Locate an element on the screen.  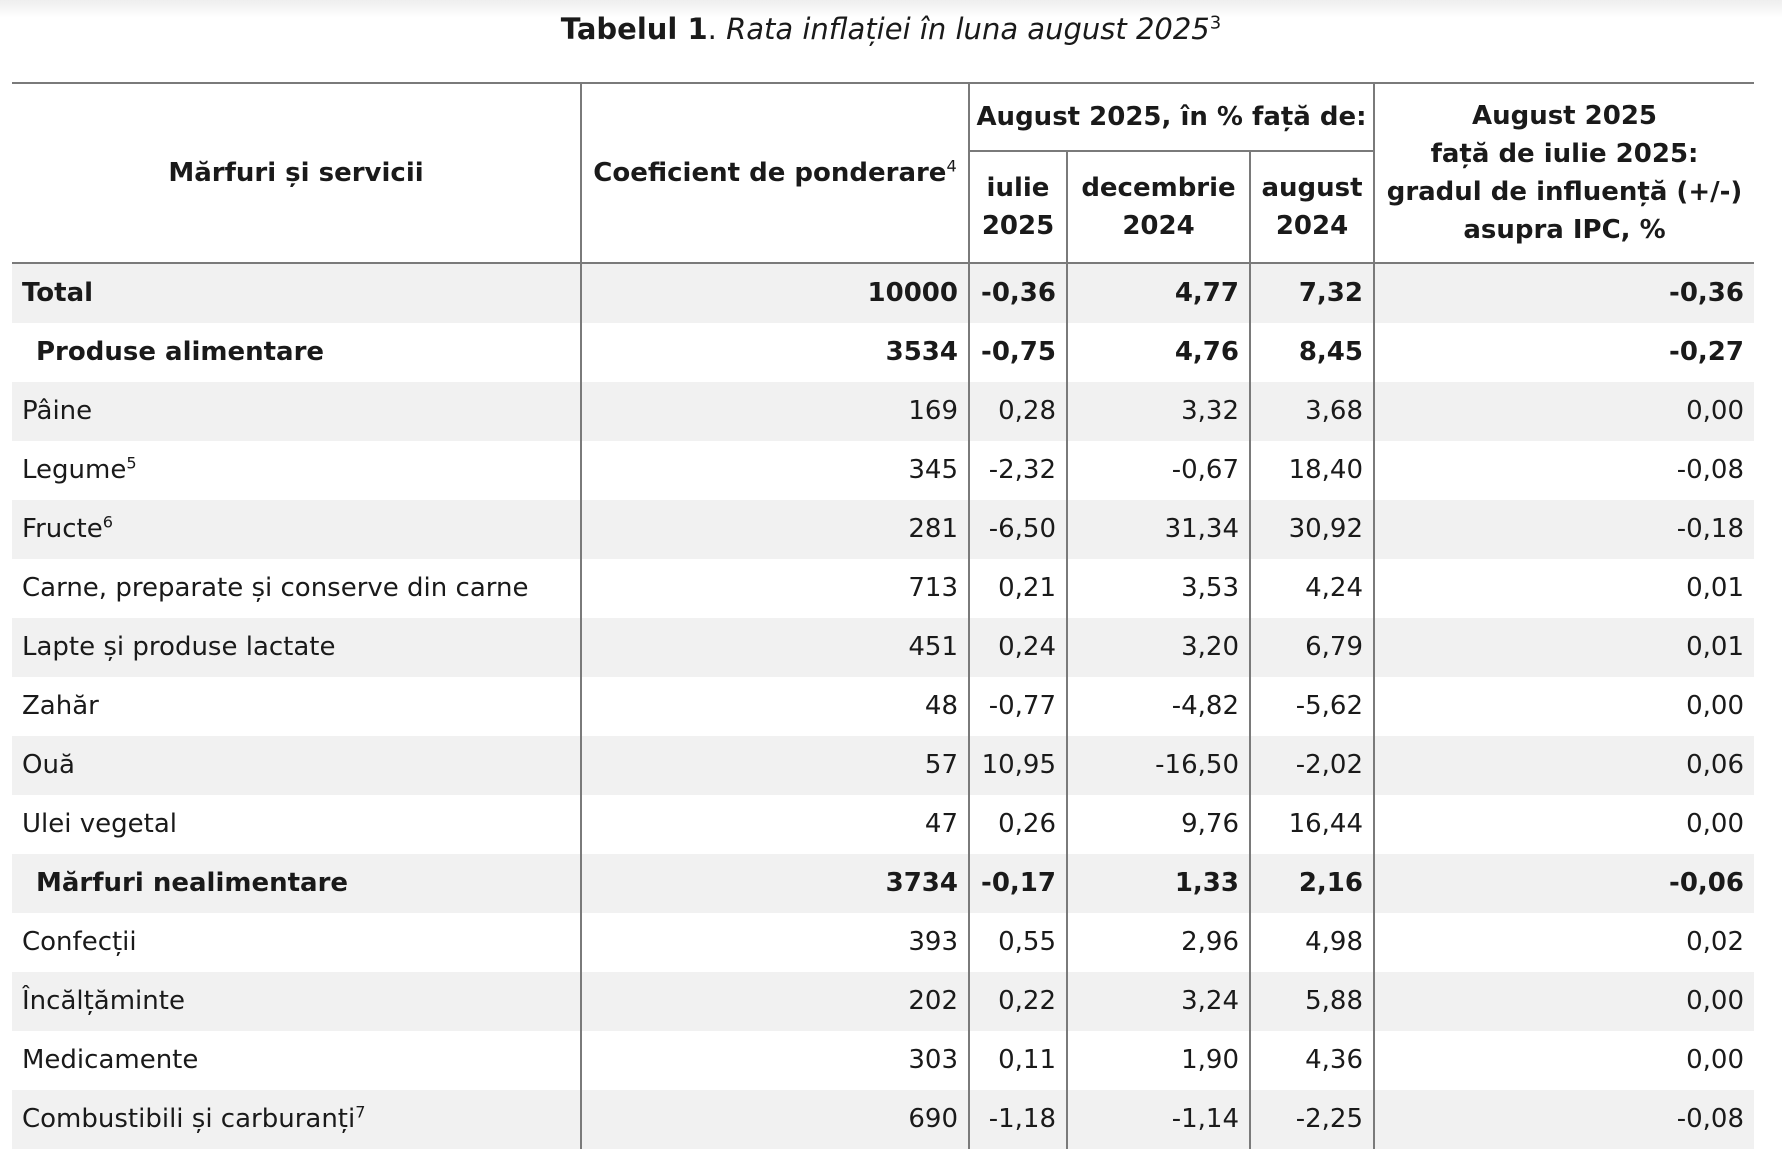
item-footnote: 7 is located at coordinates (360, 1112).